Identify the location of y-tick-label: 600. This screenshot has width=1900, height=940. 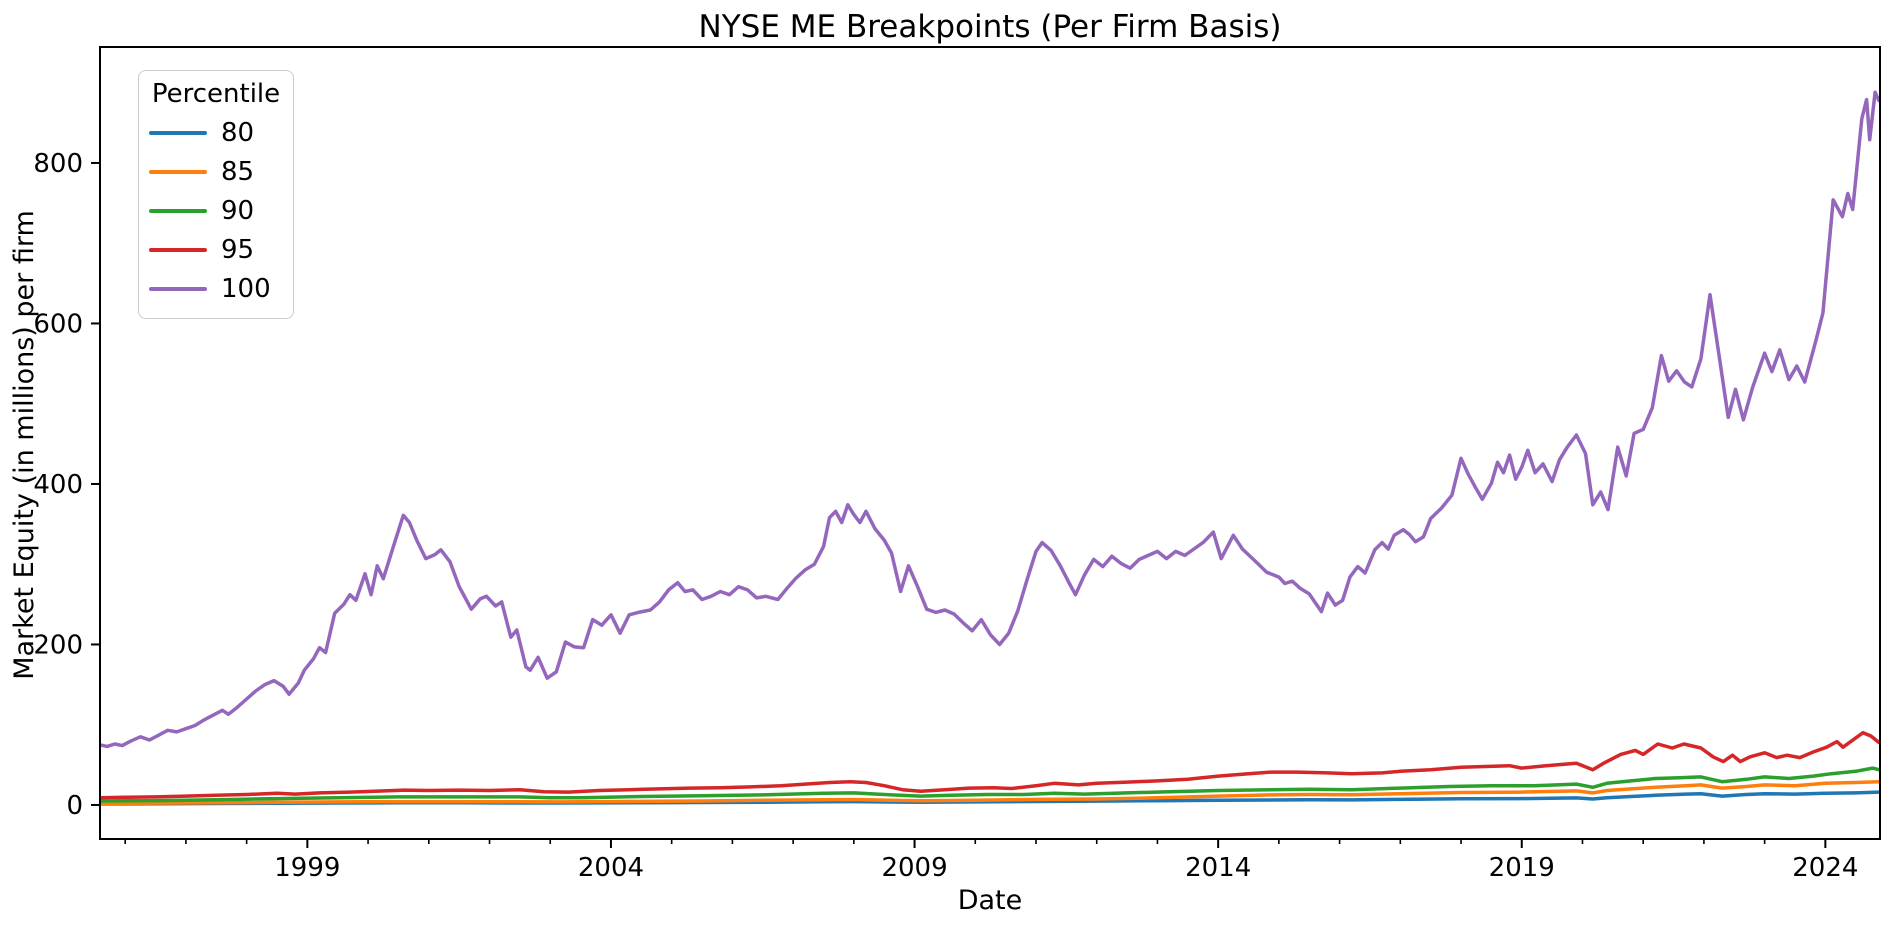
(58, 324).